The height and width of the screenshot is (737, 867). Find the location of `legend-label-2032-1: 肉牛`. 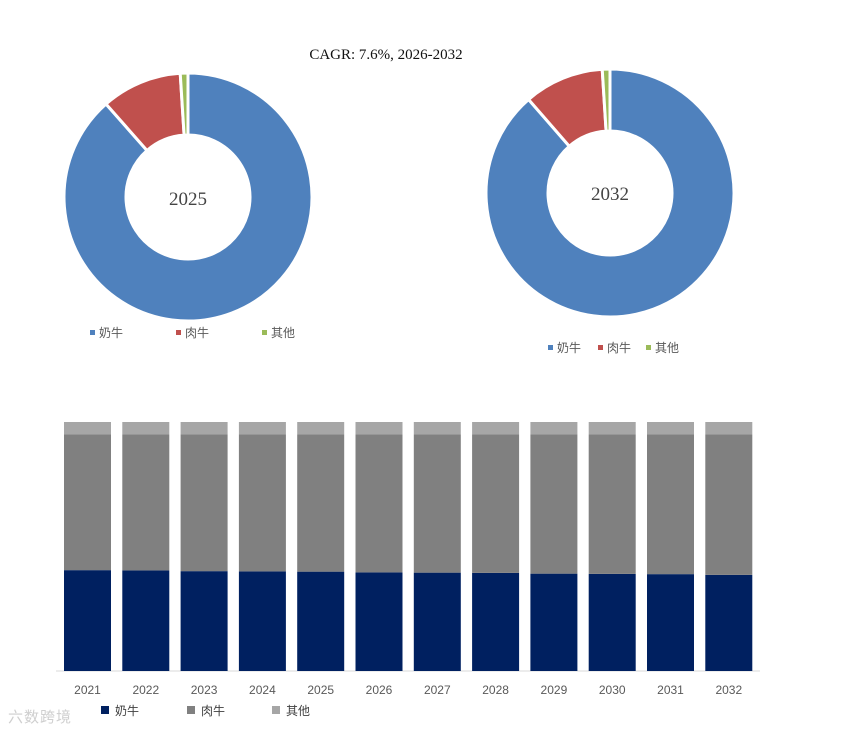

legend-label-2032-1: 肉牛 is located at coordinates (619, 347).